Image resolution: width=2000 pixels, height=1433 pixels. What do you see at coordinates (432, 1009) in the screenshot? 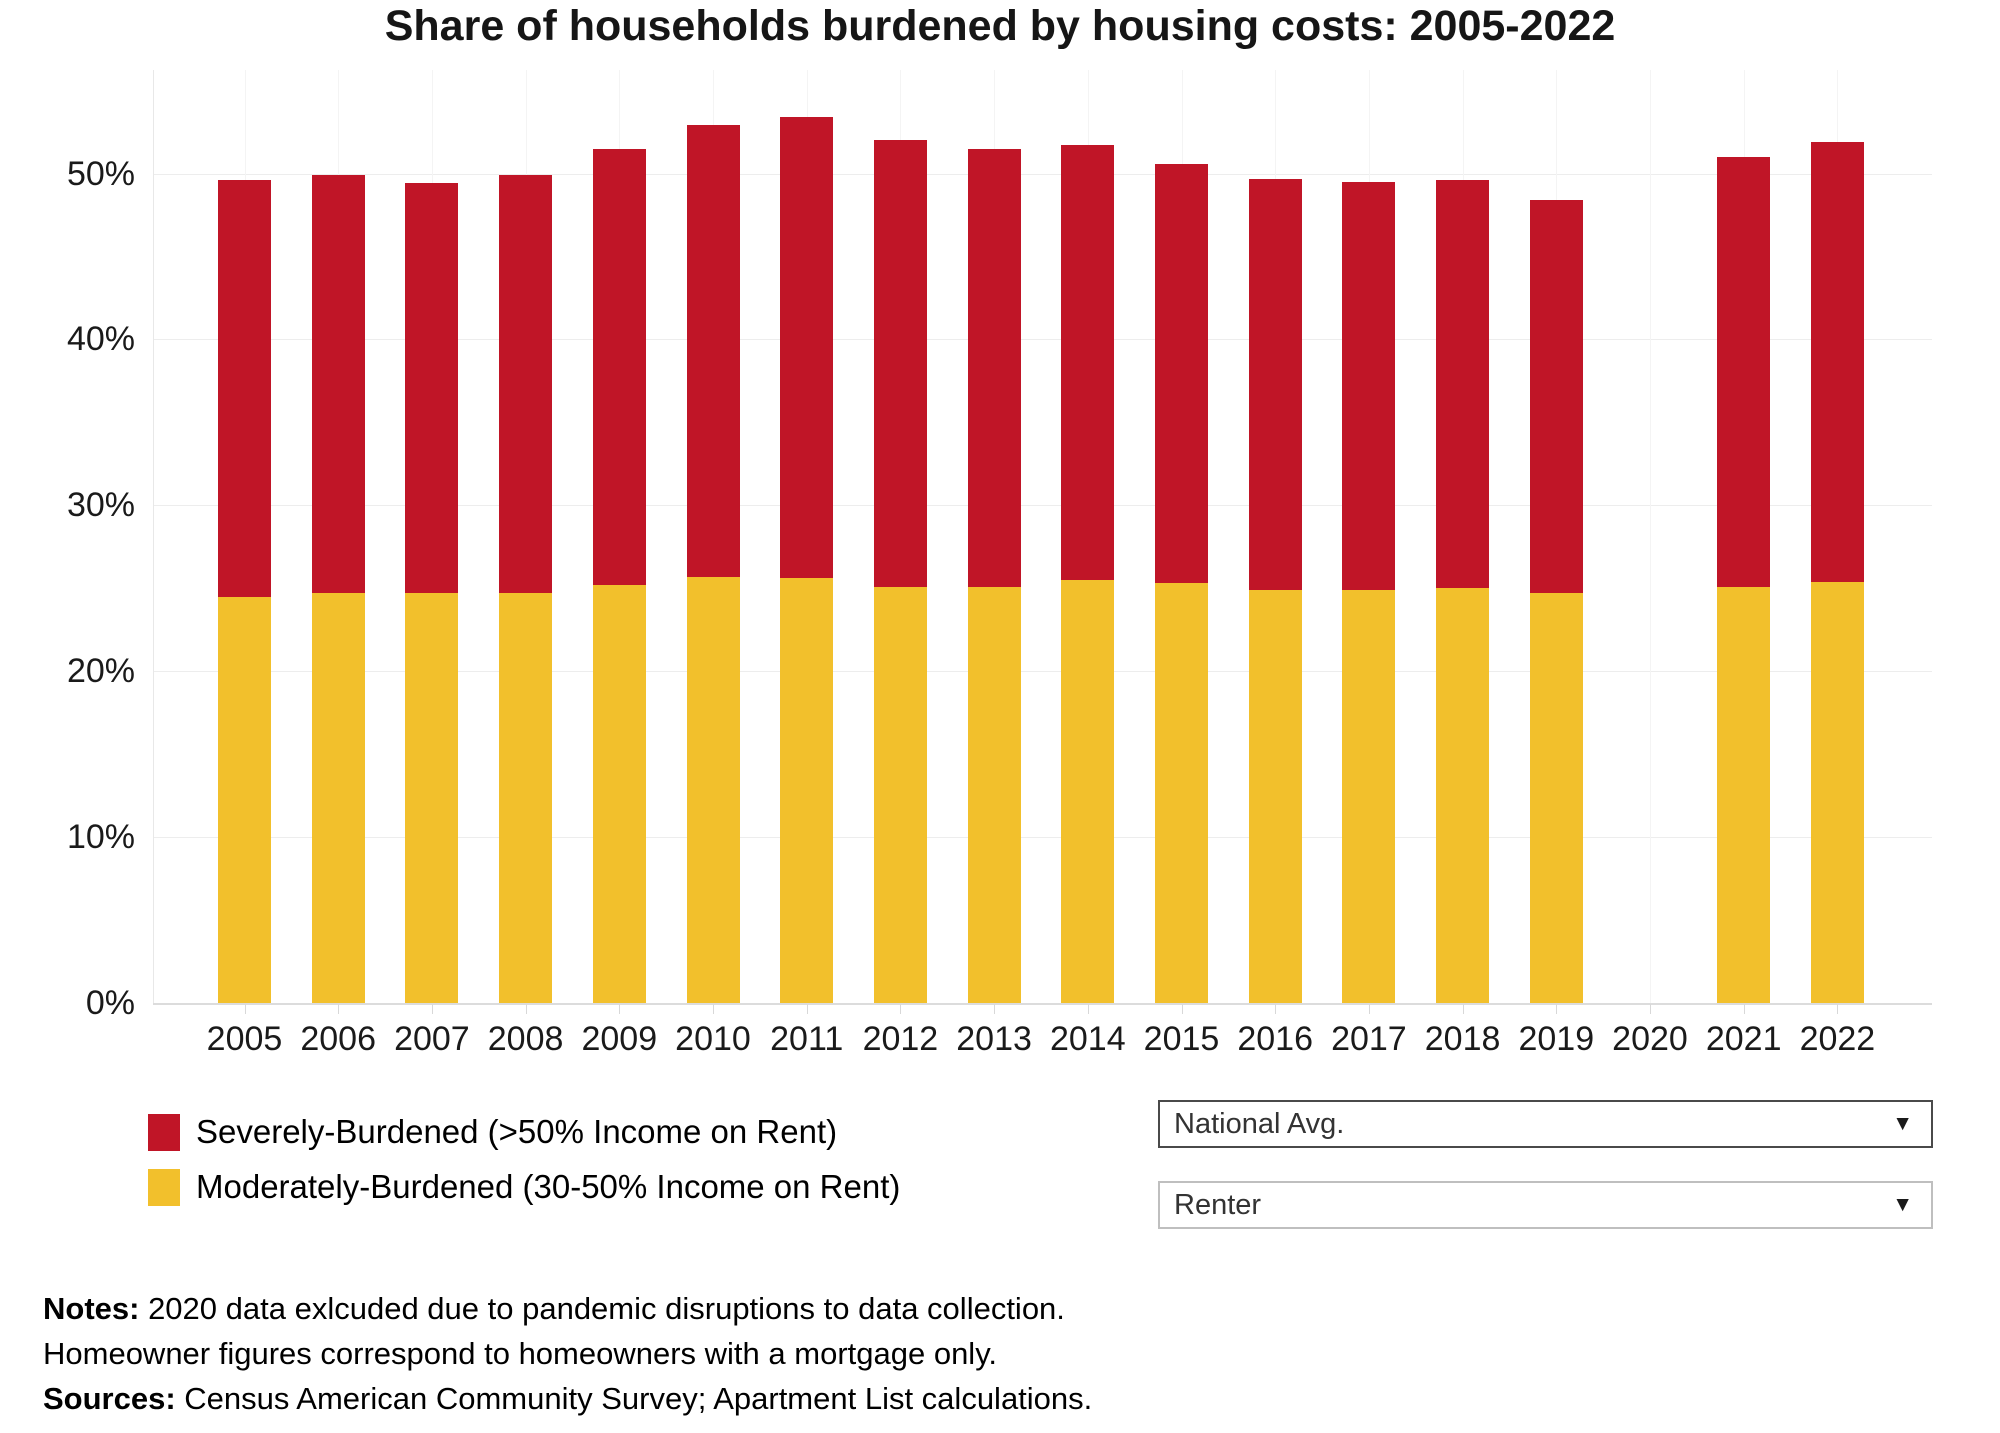
I see `x-tick-mark-2007` at bounding box center [432, 1009].